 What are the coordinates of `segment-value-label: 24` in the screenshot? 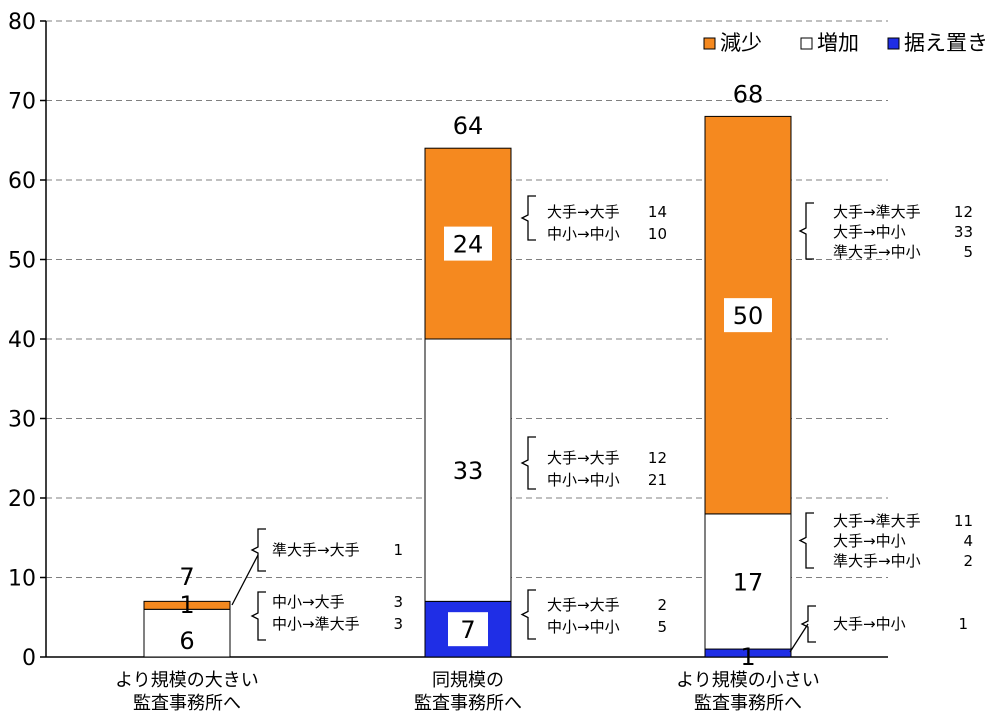 It's located at (468, 245).